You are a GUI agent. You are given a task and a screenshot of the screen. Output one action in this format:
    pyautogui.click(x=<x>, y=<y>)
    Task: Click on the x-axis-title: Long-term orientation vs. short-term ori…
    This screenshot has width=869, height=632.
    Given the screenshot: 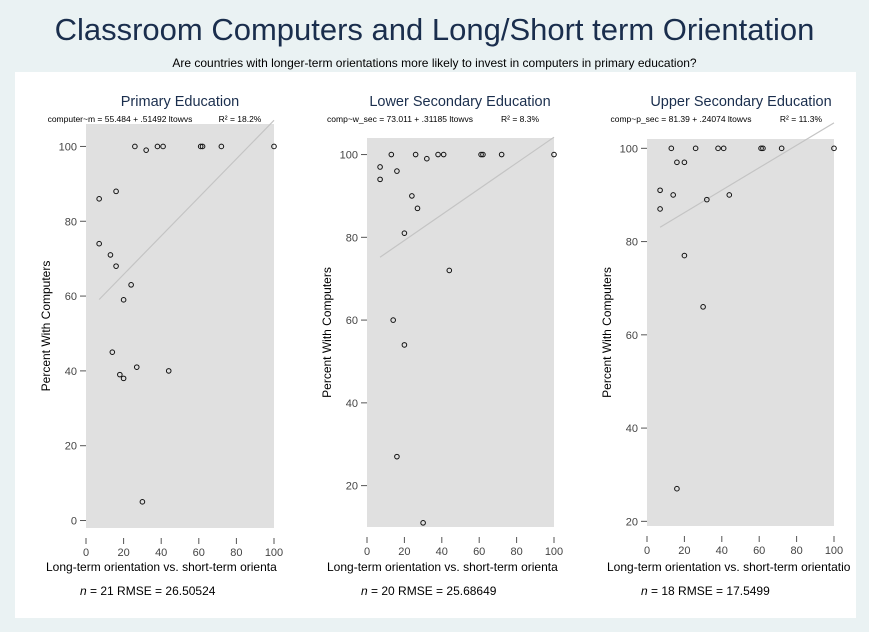 What is the action you would take?
    pyautogui.click(x=729, y=567)
    